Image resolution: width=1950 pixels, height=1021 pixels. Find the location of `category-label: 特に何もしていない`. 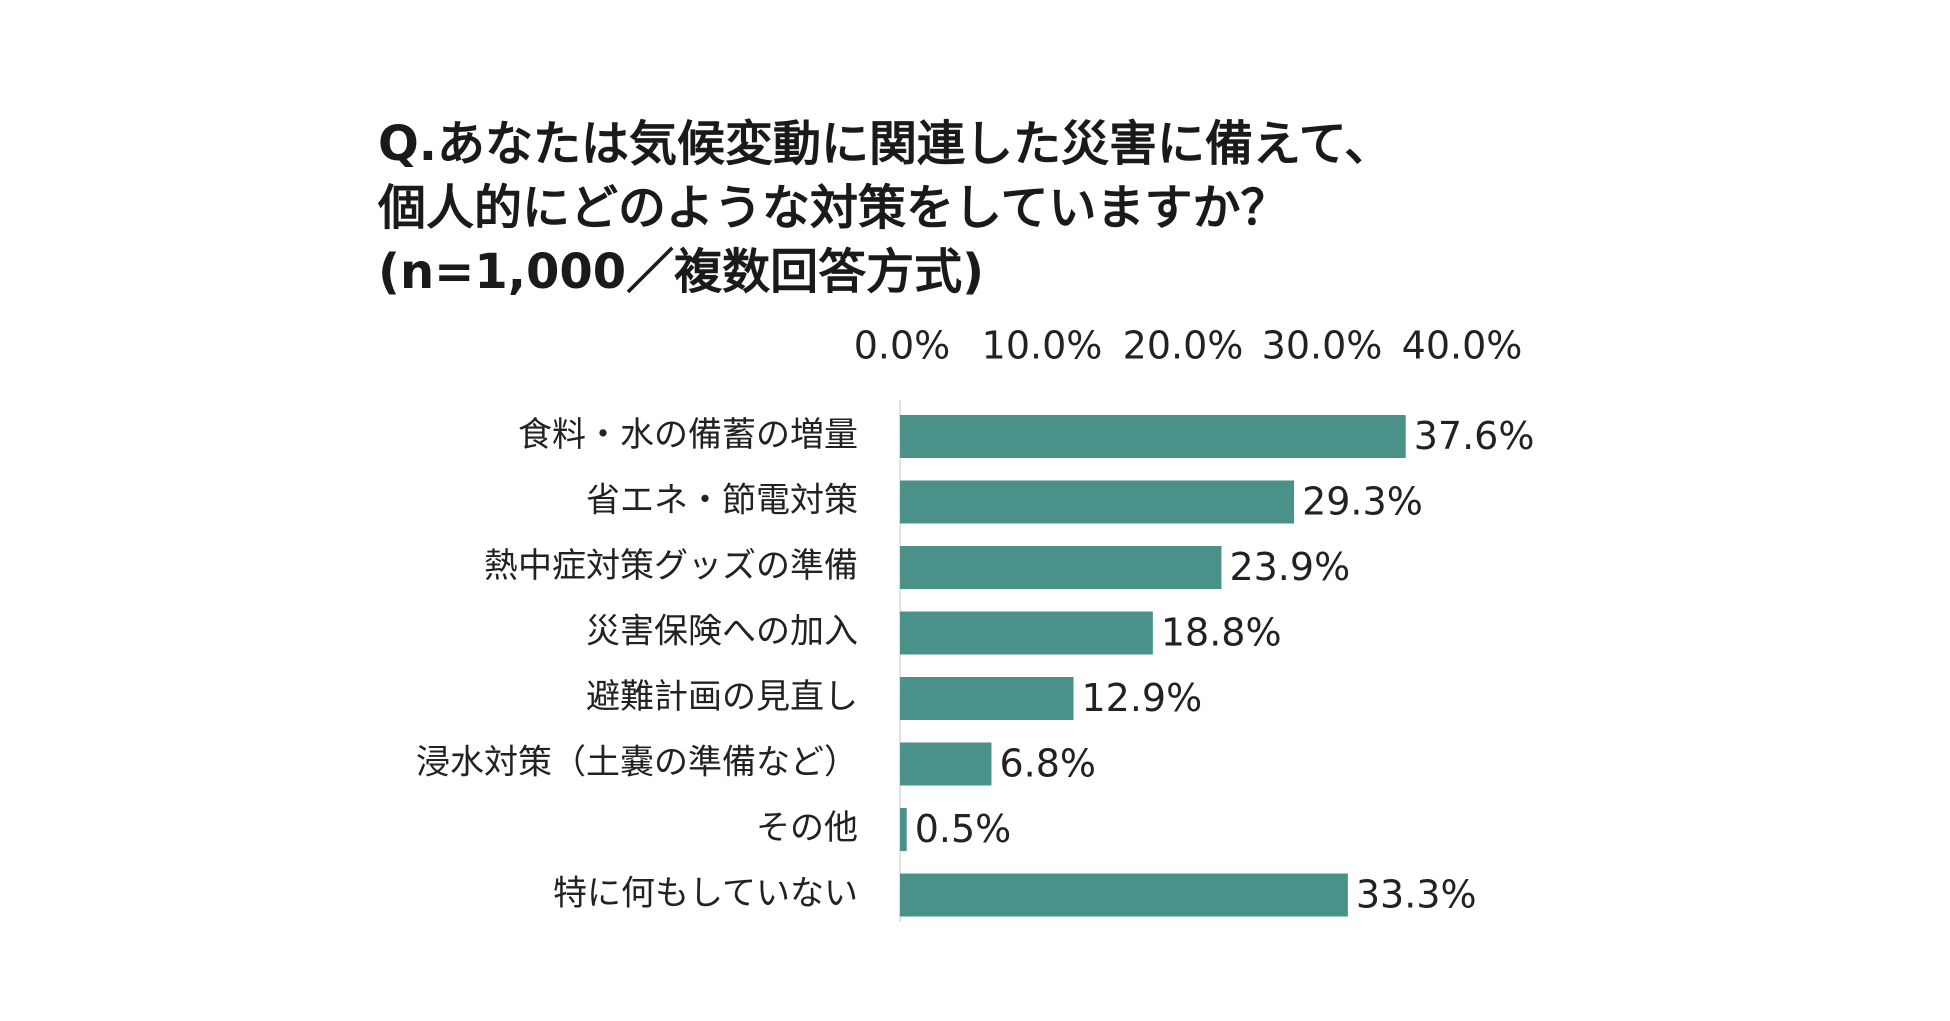

category-label: 特に何もしていない is located at coordinates (705, 894).